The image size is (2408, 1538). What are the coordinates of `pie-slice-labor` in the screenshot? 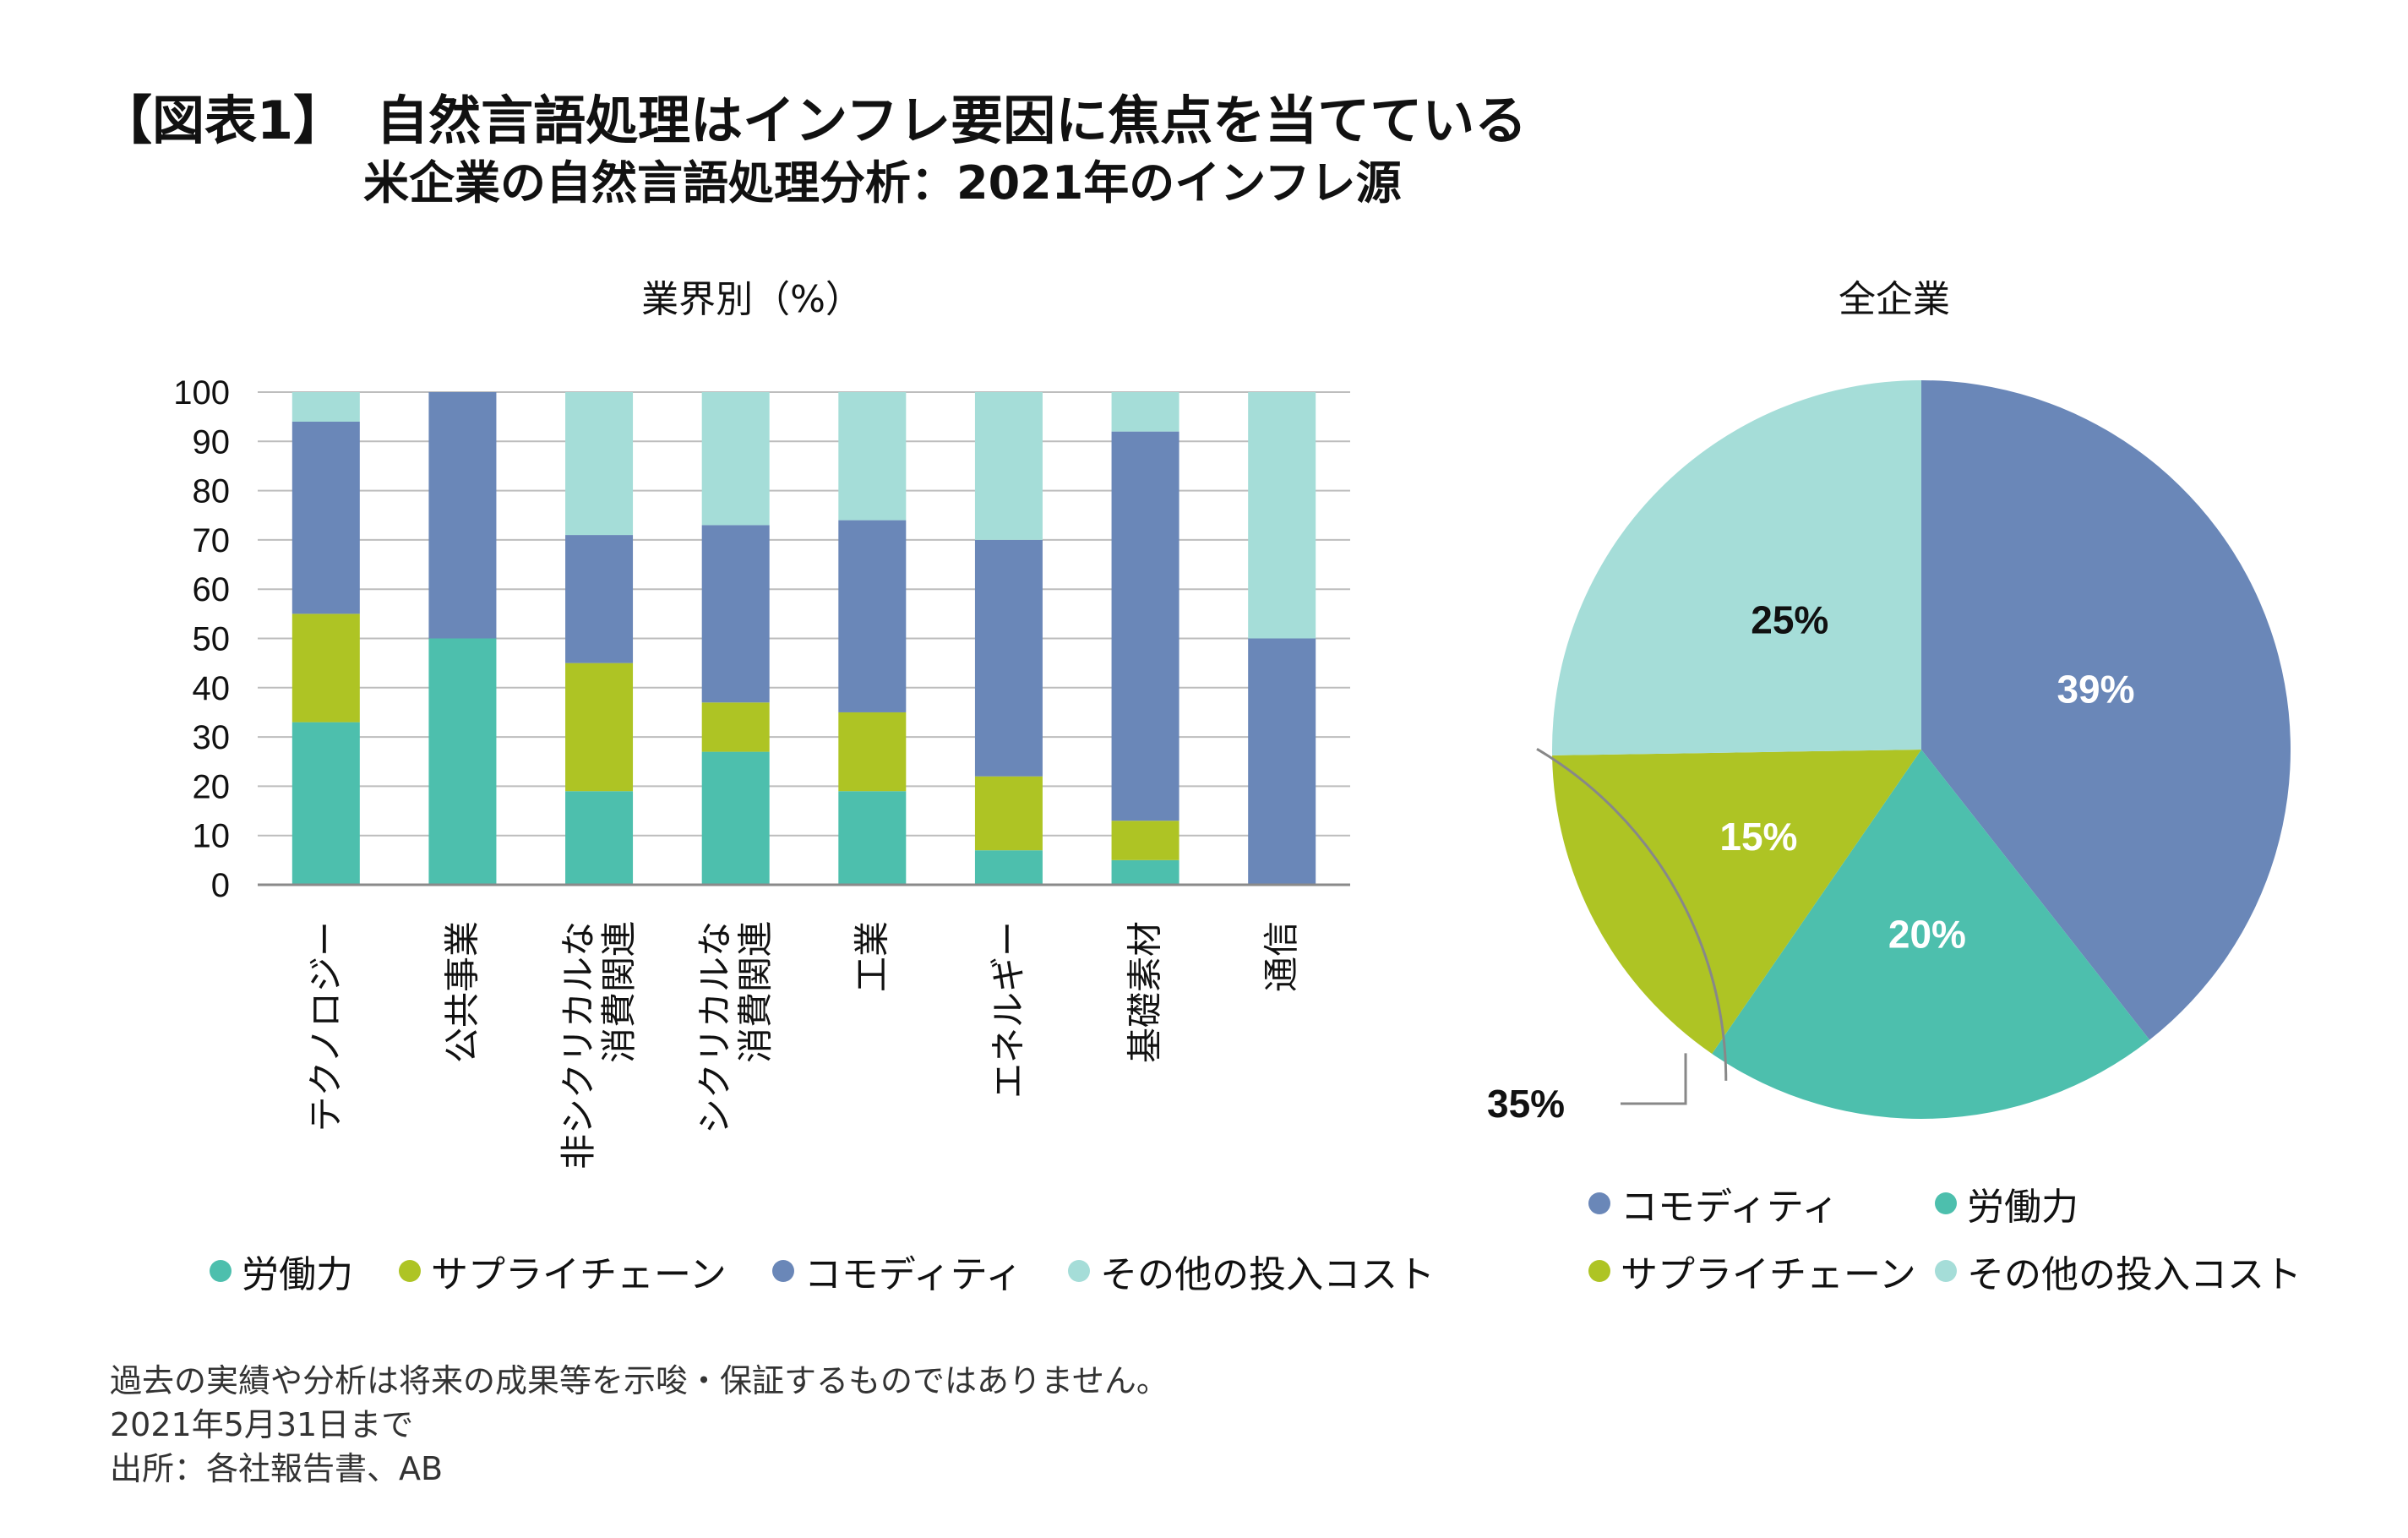 It's located at (1931, 935).